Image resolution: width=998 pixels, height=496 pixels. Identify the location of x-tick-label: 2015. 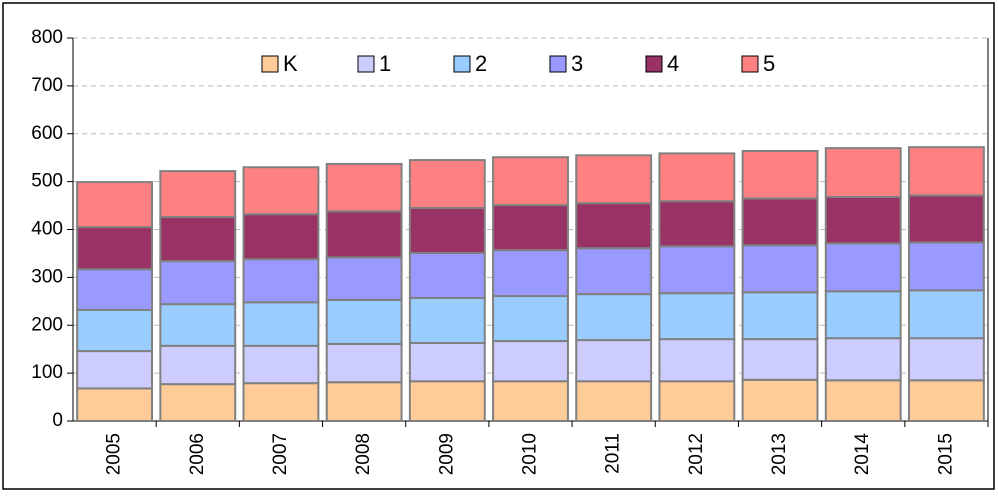
(945, 454).